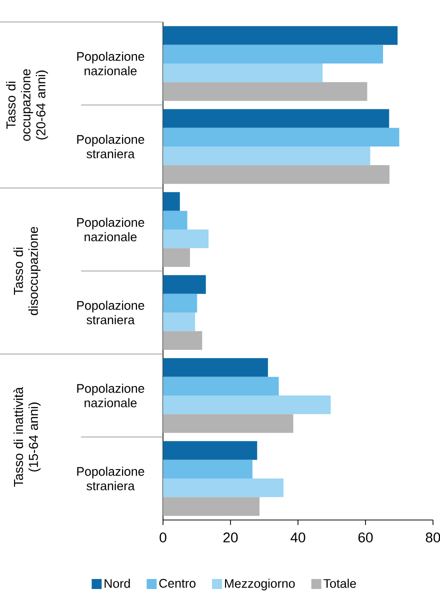 This screenshot has width=440, height=602. What do you see at coordinates (27, 105) in the screenshot?
I see `text: Tasso di occupazione (20-64 anni)` at bounding box center [27, 105].